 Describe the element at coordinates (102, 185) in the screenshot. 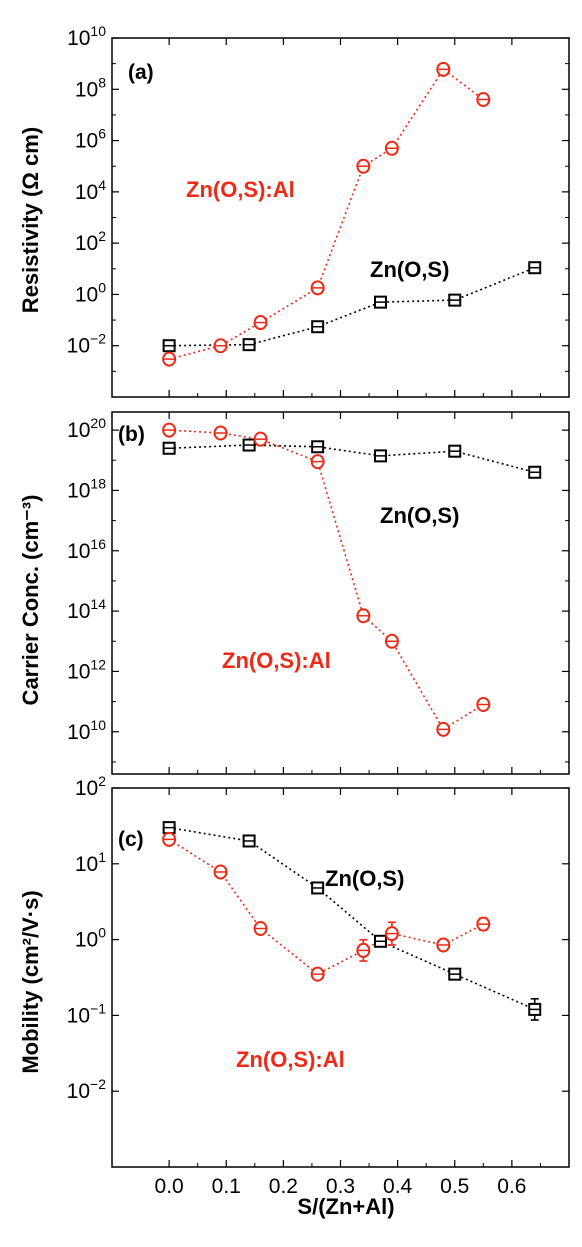

I see `y-tick-exponent: 4` at that location.